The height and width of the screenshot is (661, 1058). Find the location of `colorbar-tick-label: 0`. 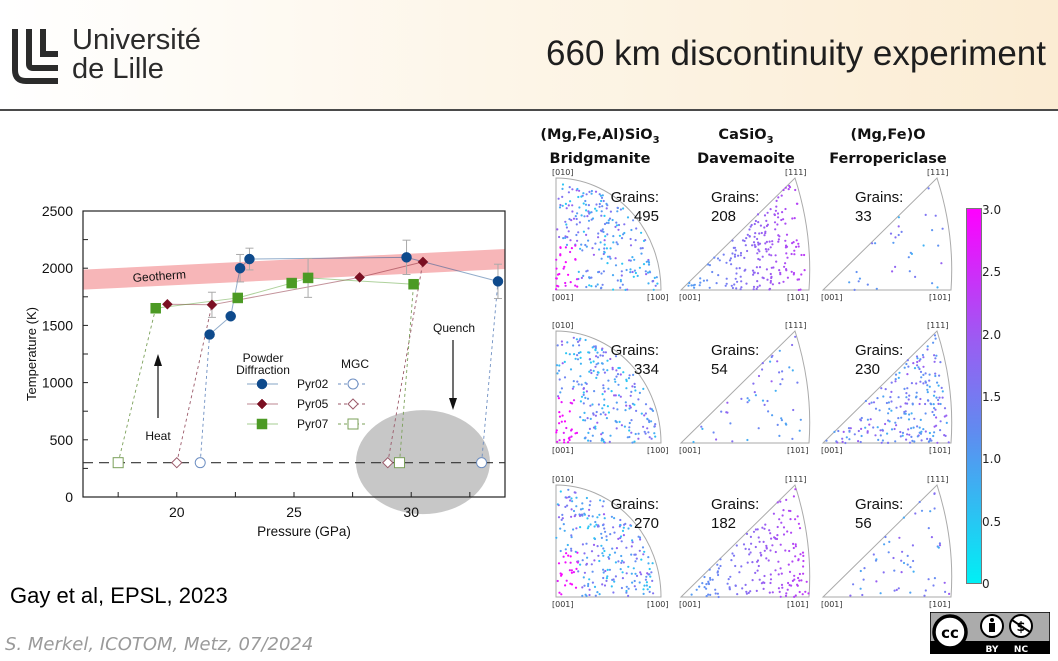

colorbar-tick-label: 0 is located at coordinates (986, 584).